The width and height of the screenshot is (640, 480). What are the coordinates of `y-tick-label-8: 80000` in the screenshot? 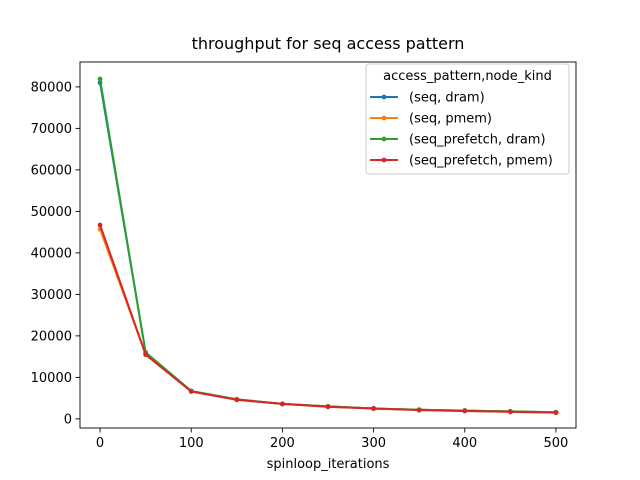 It's located at (51, 87).